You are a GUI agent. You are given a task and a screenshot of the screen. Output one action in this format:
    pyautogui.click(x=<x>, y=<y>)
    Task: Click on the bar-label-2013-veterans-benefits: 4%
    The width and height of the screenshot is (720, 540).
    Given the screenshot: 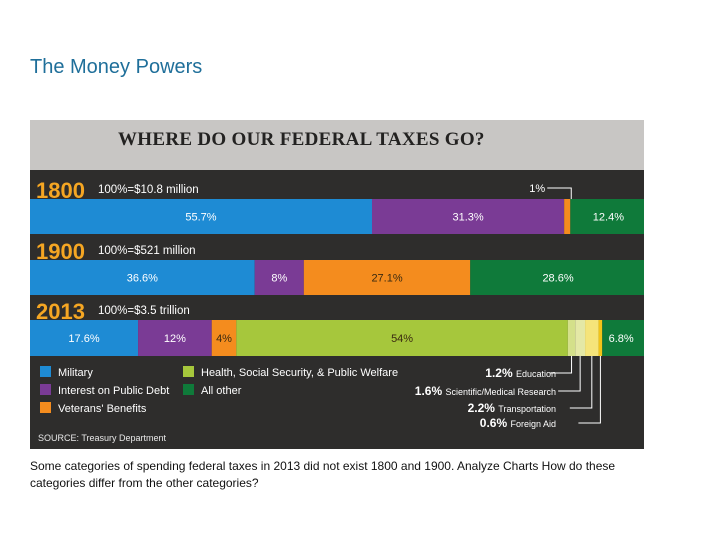 What is the action you would take?
    pyautogui.click(x=224, y=339)
    